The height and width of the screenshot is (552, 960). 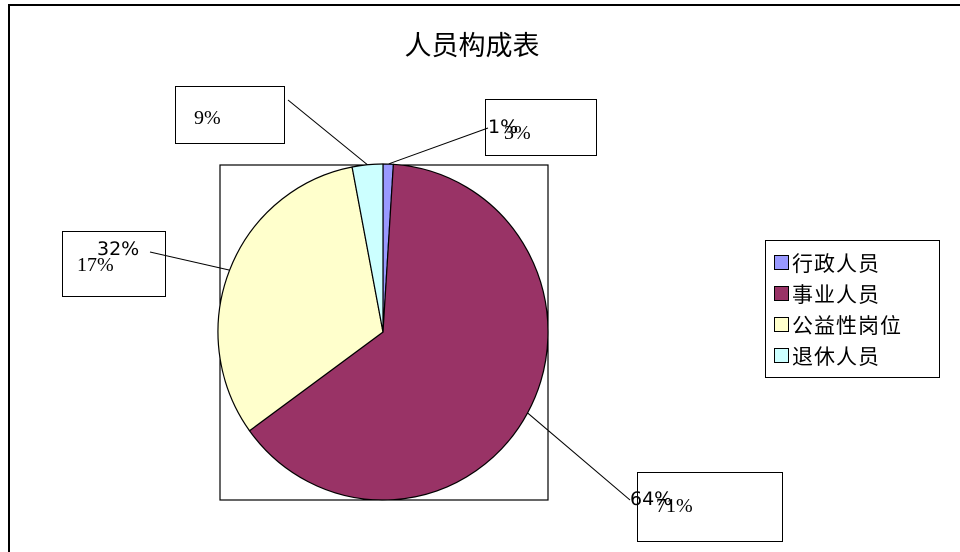 I want to click on legend-label-0: 行政人员, so click(x=836, y=263).